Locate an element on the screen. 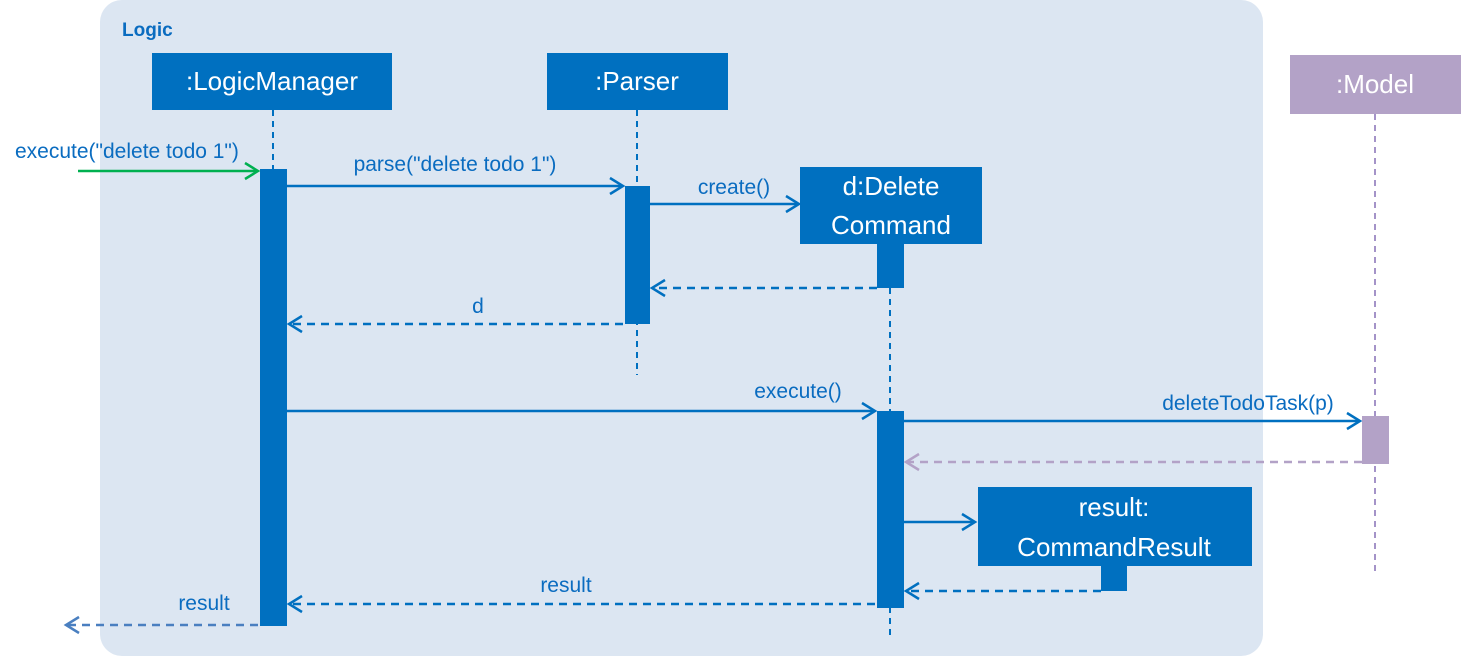 The width and height of the screenshot is (1461, 656). activation-model is located at coordinates (1375, 440).